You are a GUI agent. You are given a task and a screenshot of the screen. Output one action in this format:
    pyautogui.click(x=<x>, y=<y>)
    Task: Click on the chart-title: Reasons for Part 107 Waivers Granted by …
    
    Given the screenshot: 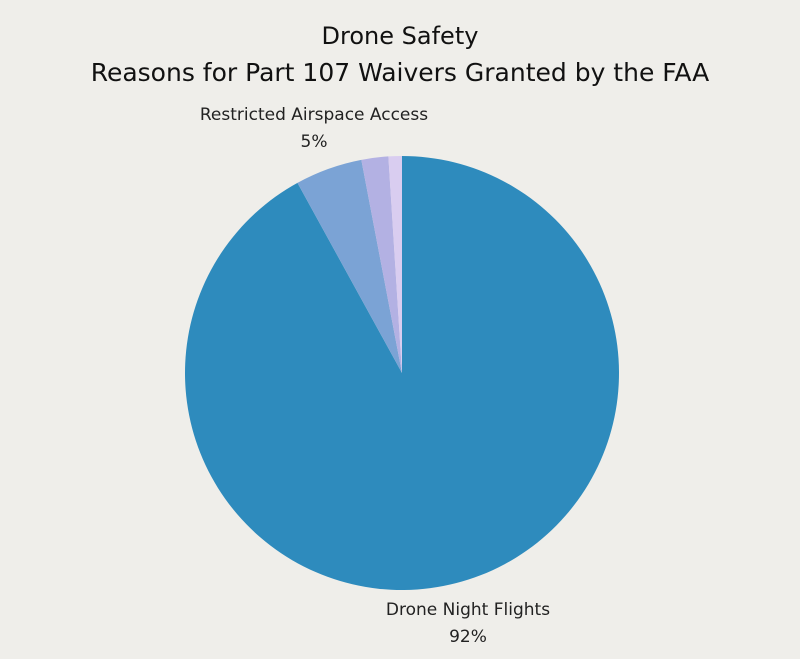 What is the action you would take?
    pyautogui.click(x=400, y=72)
    